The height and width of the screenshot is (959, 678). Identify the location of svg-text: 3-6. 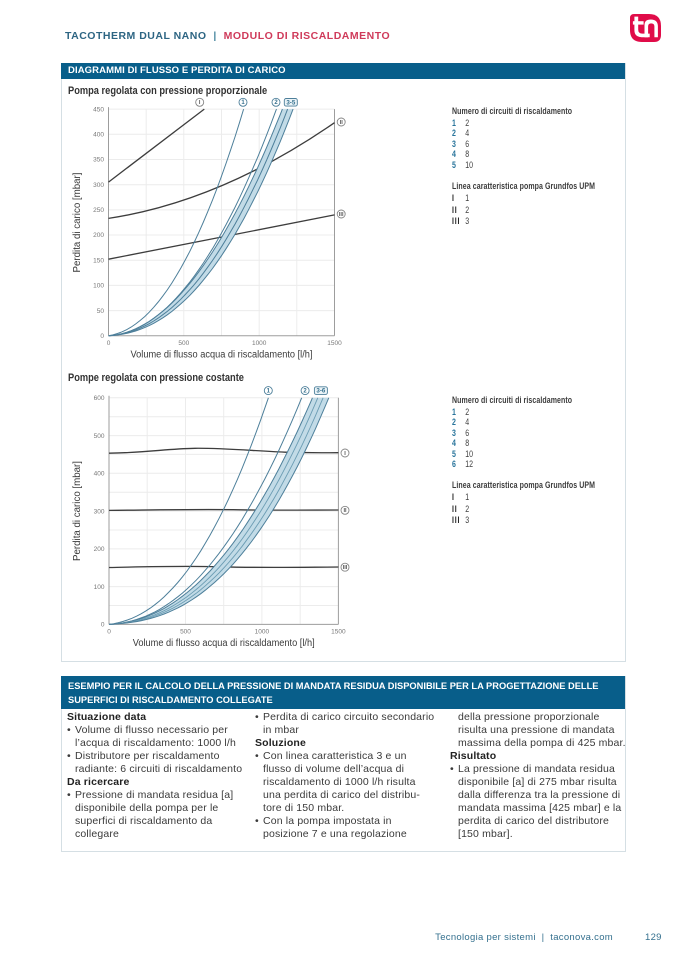
(321, 391).